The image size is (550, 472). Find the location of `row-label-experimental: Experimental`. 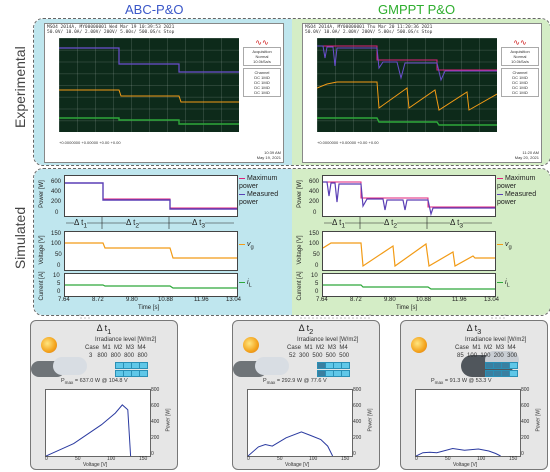

row-label-experimental: Experimental is located at coordinates (20, 87).